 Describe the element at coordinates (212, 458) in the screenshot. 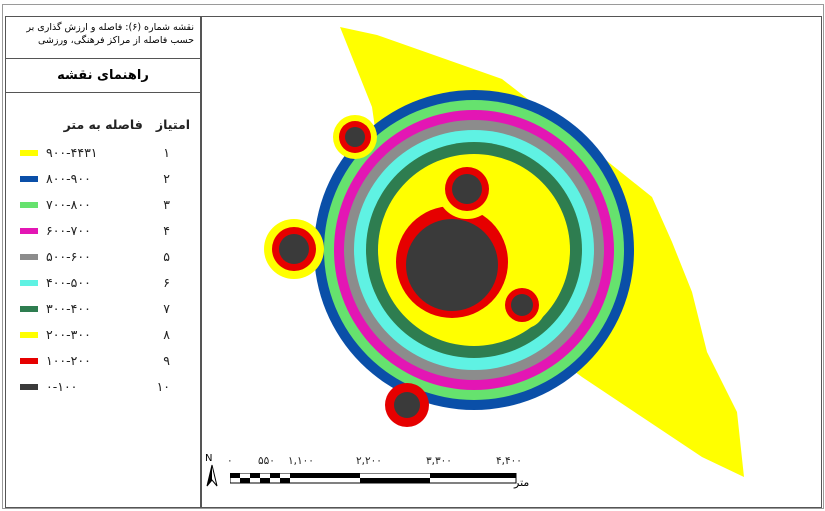

I see `north-label: N` at that location.